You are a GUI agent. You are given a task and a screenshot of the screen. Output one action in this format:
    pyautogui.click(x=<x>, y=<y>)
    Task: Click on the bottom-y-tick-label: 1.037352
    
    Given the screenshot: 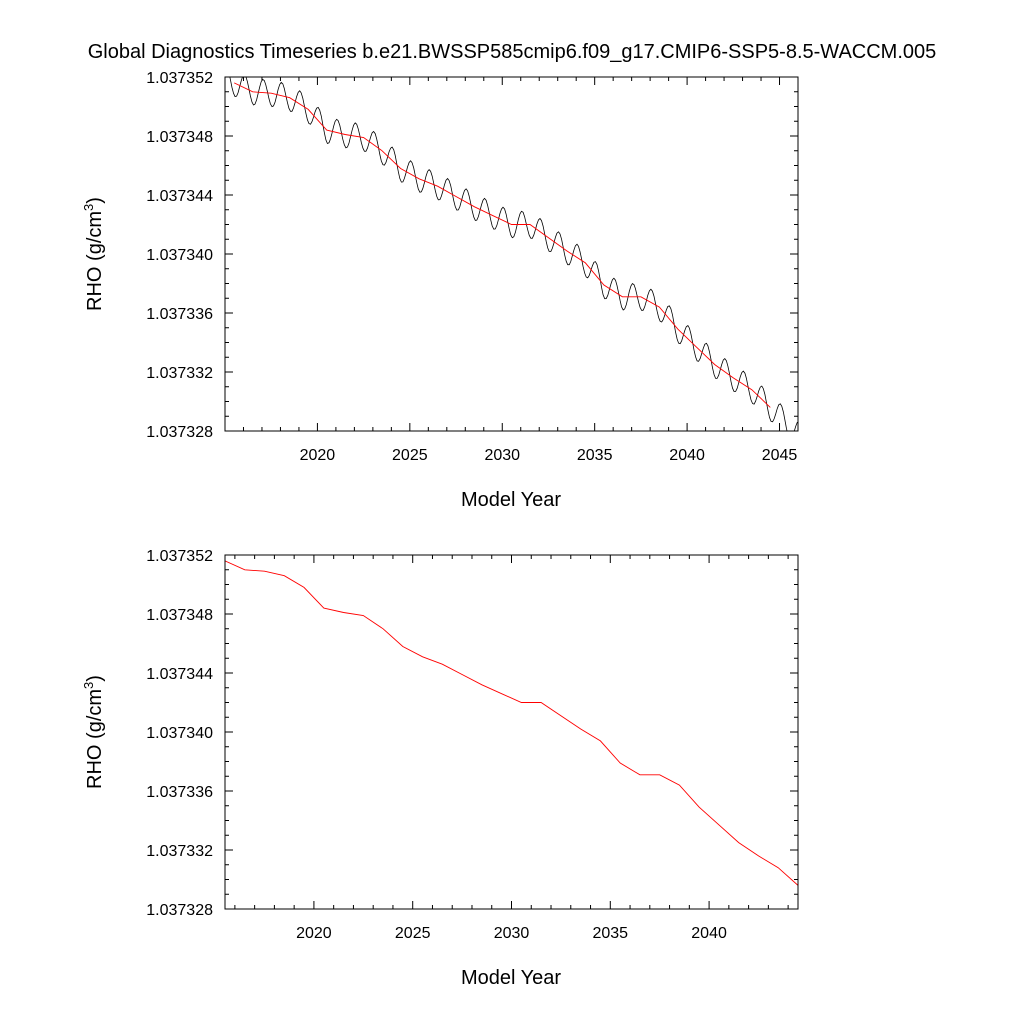 What is the action you would take?
    pyautogui.click(x=179, y=556)
    